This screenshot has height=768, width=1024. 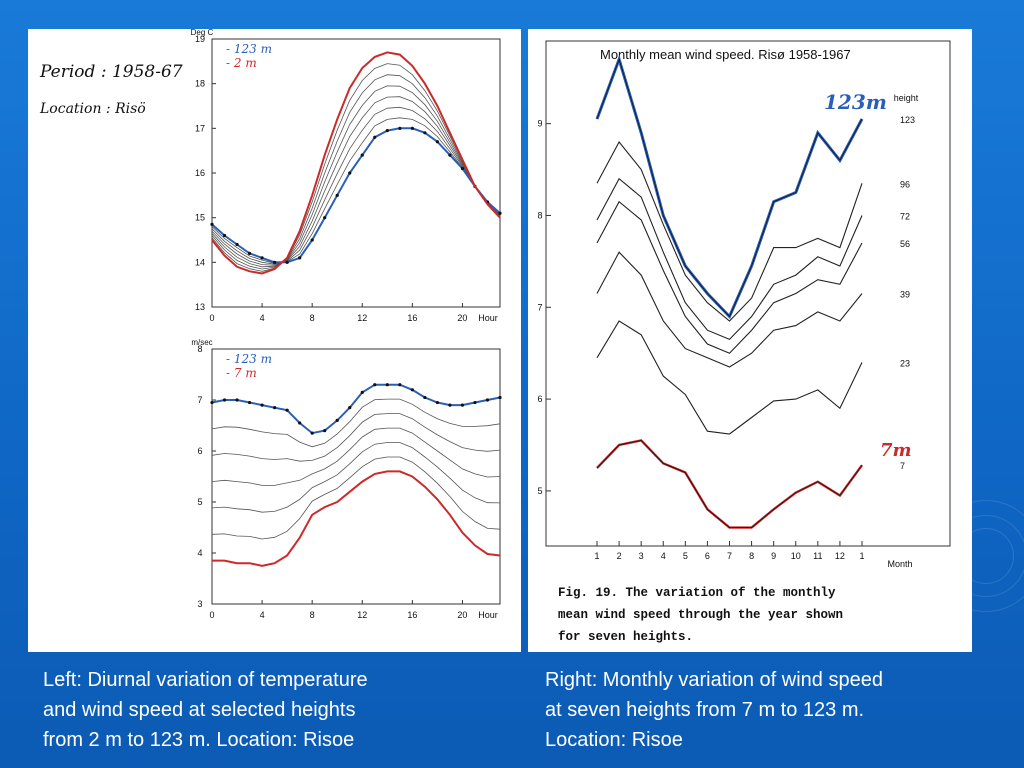 What do you see at coordinates (200, 262) in the screenshot?
I see `y-tick-label: 14` at bounding box center [200, 262].